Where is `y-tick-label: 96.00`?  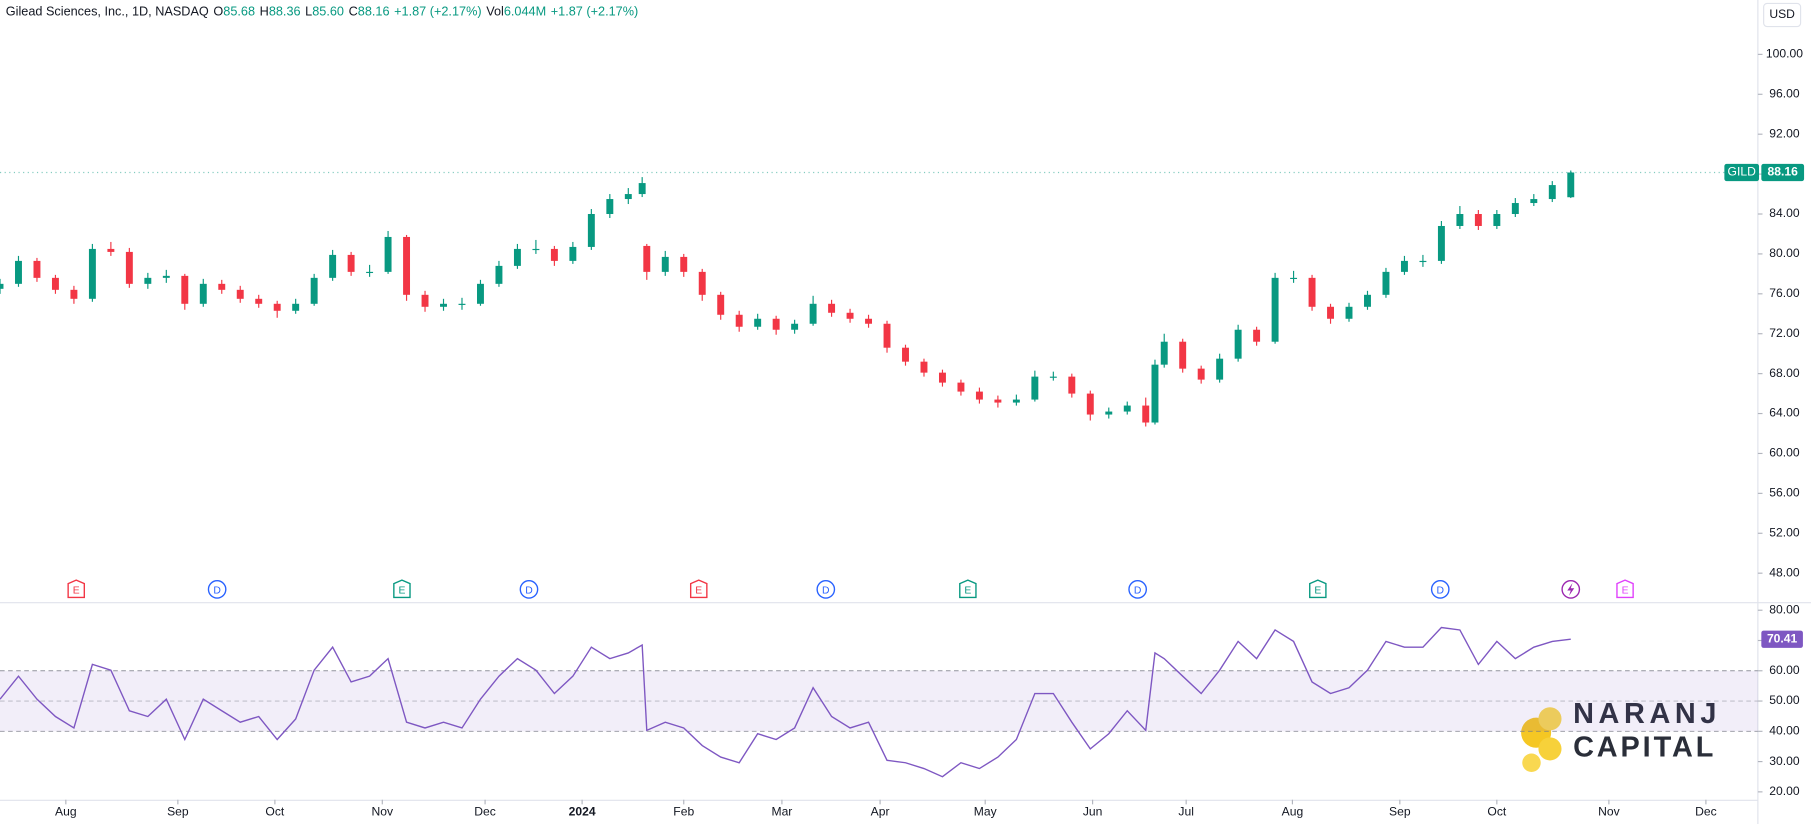 y-tick-label: 96.00 is located at coordinates (1784, 93).